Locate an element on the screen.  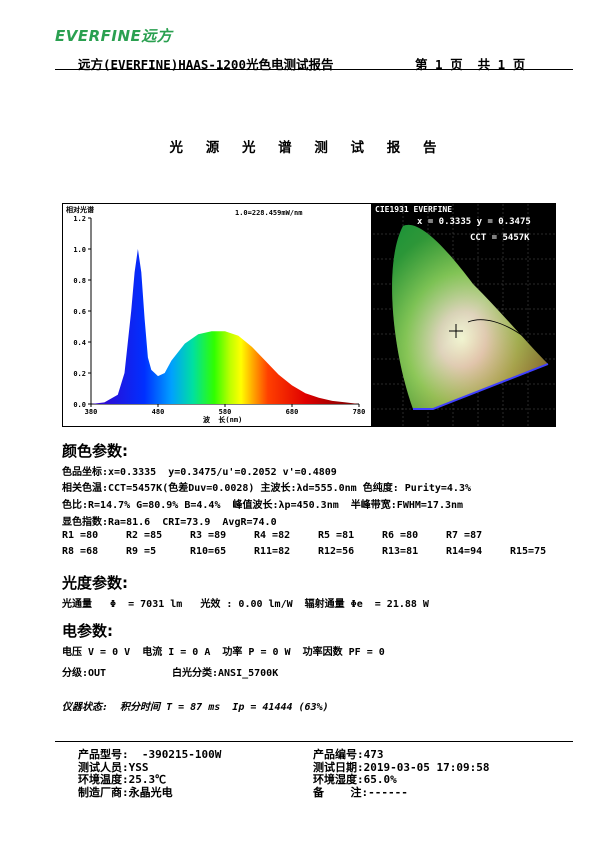
x-tick-label: 780 is located at coordinates (359, 412).